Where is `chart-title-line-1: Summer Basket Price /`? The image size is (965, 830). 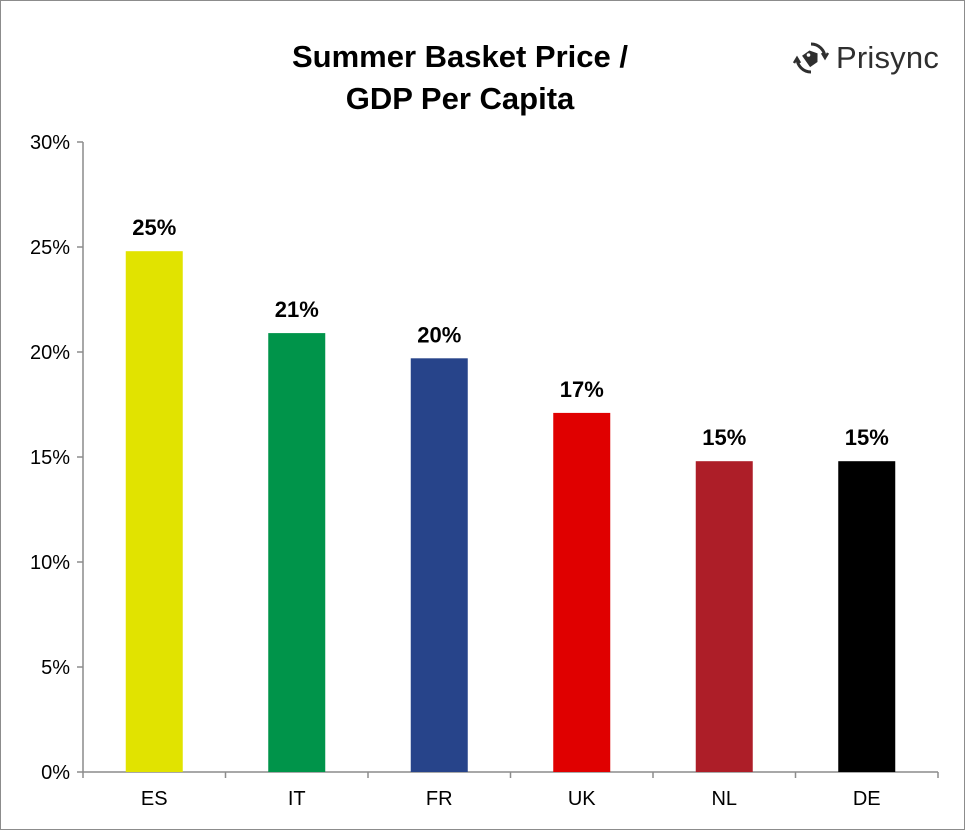 chart-title-line-1: Summer Basket Price / is located at coordinates (459, 56).